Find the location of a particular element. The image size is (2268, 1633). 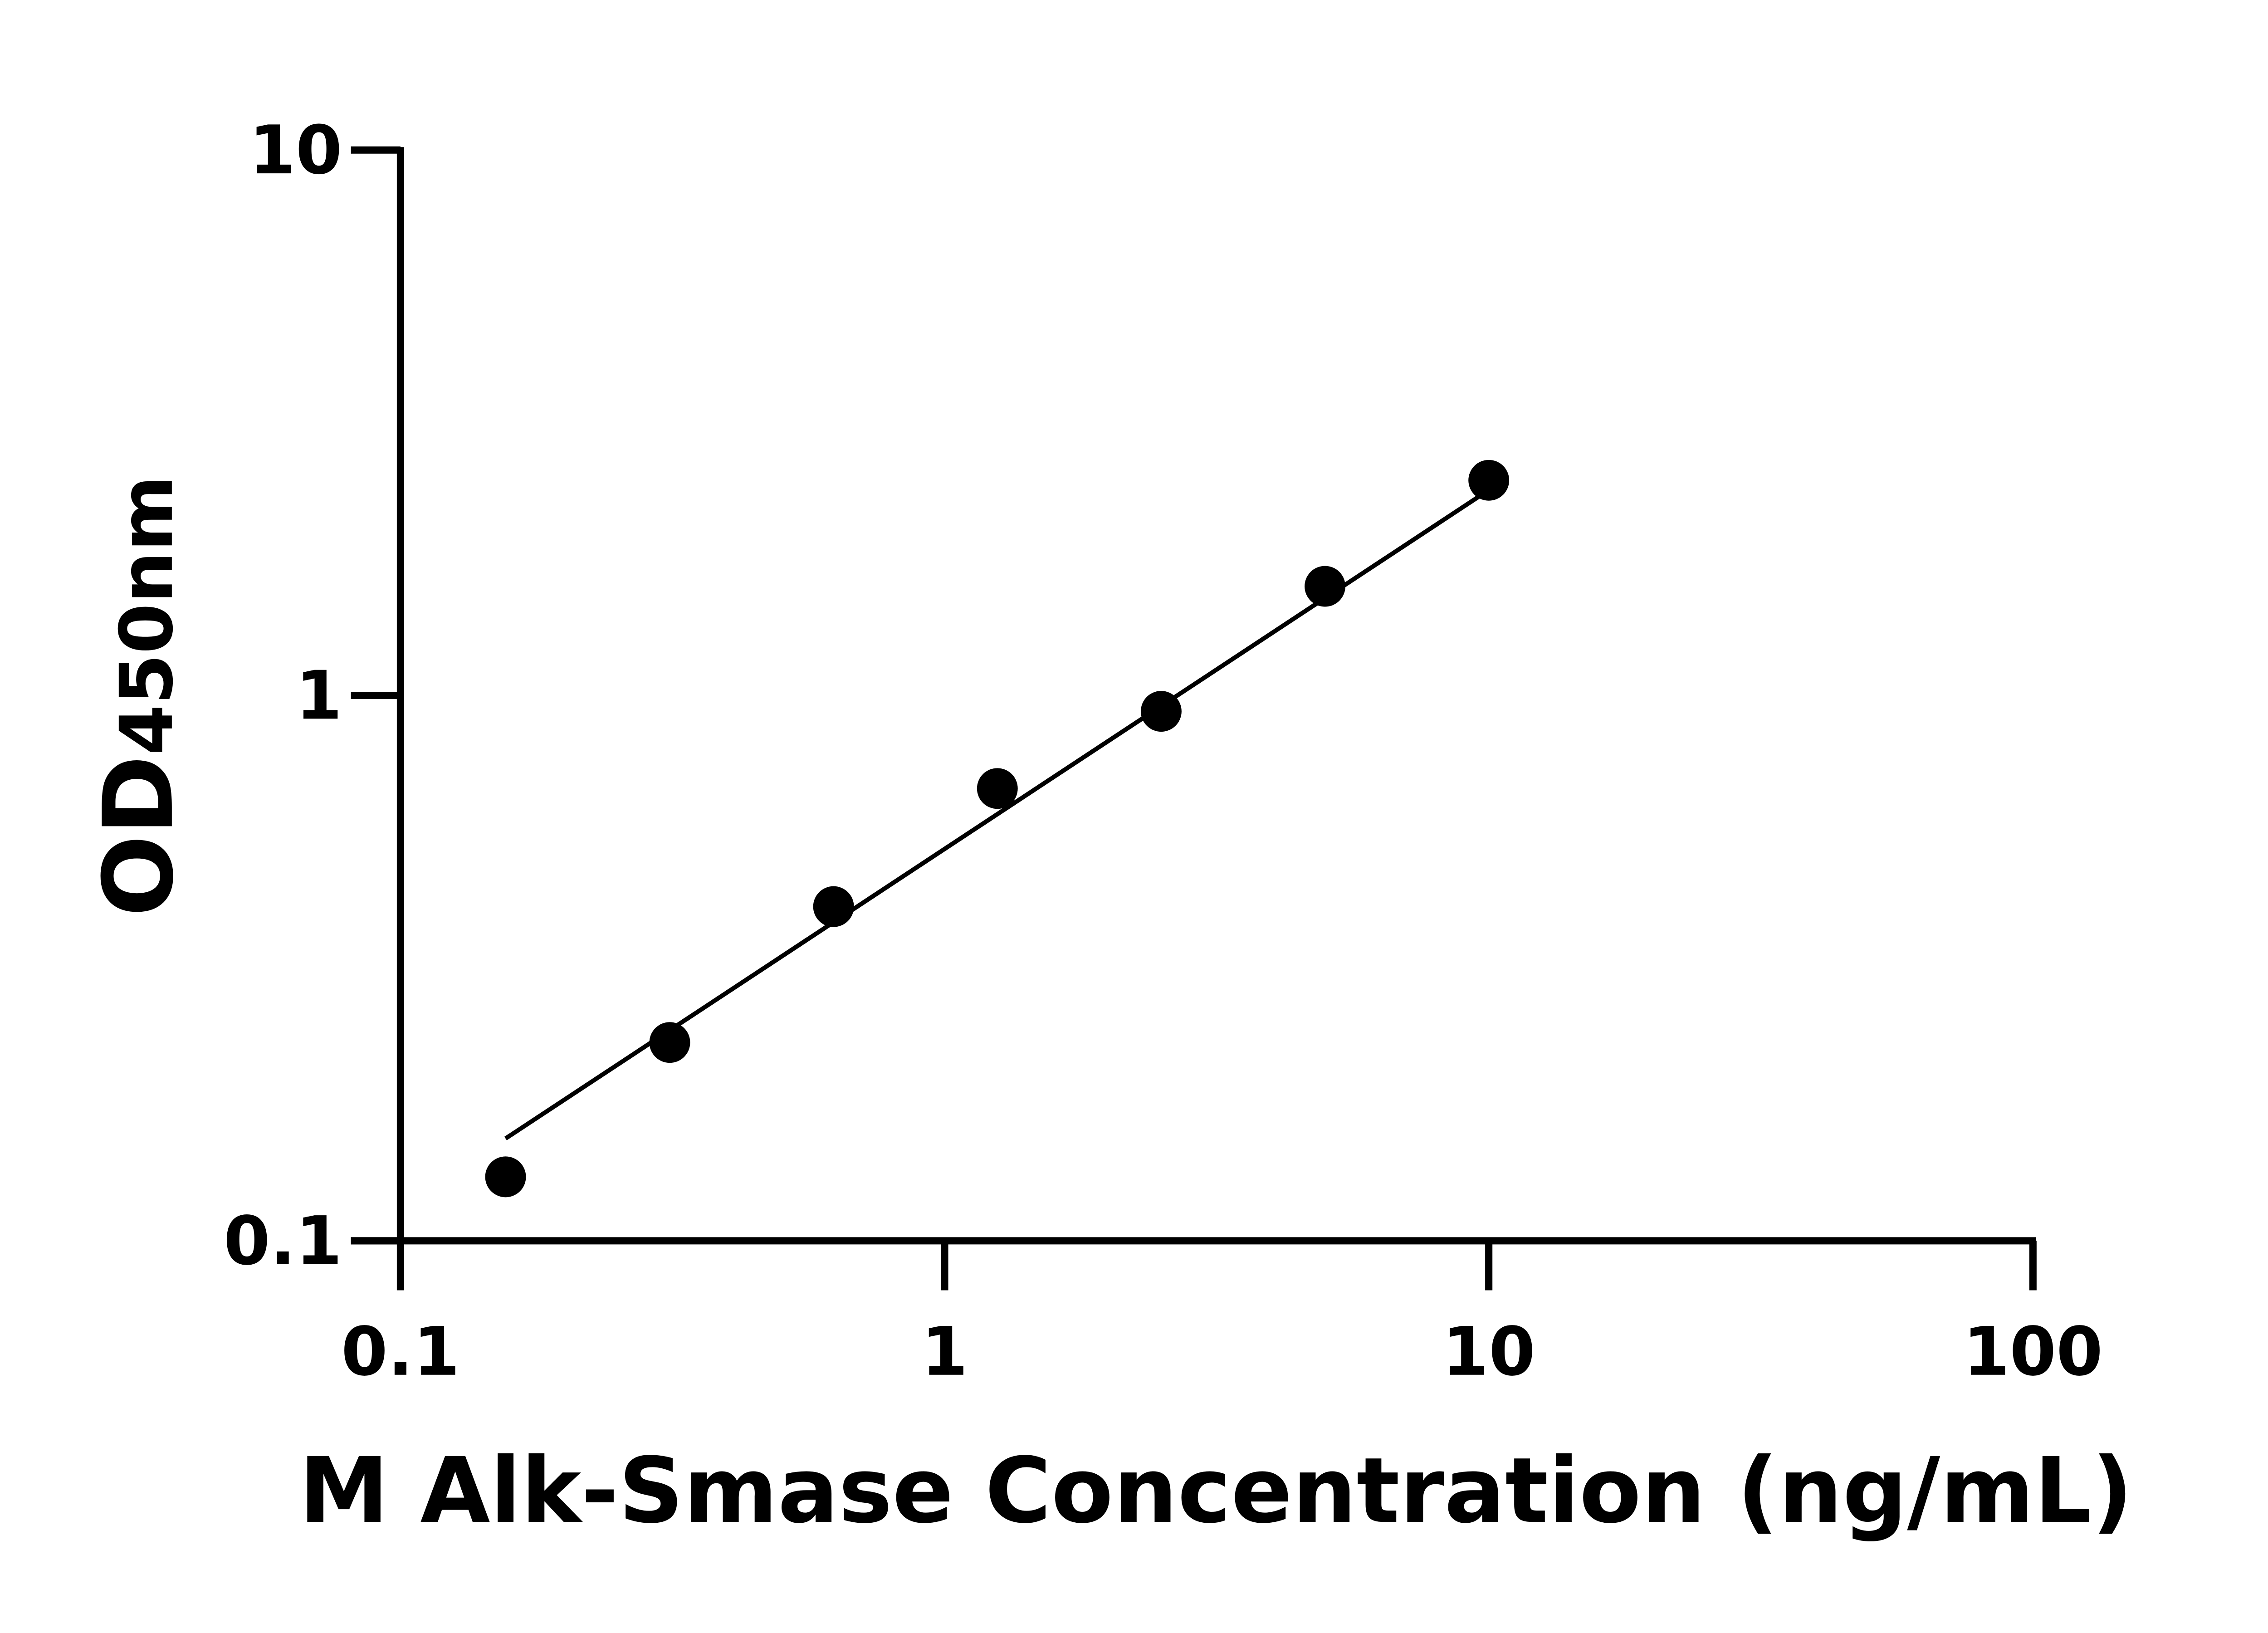

x-tick-label: 10 is located at coordinates (1489, 1352).